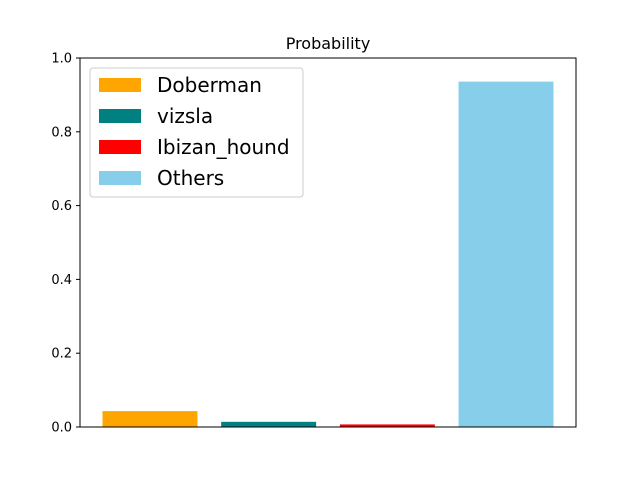 The height and width of the screenshot is (480, 640). Describe the element at coordinates (61, 354) in the screenshot. I see `y-tick-label: 0.2` at that location.